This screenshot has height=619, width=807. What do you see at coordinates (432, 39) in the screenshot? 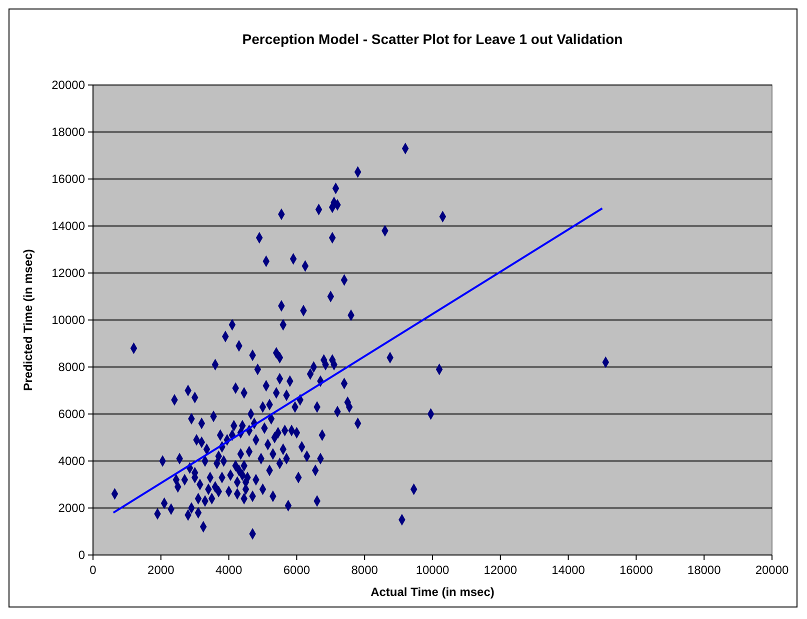
I see `chart-title: Perception Model - Scatter Plot for Leave 1 out Validation` at bounding box center [432, 39].